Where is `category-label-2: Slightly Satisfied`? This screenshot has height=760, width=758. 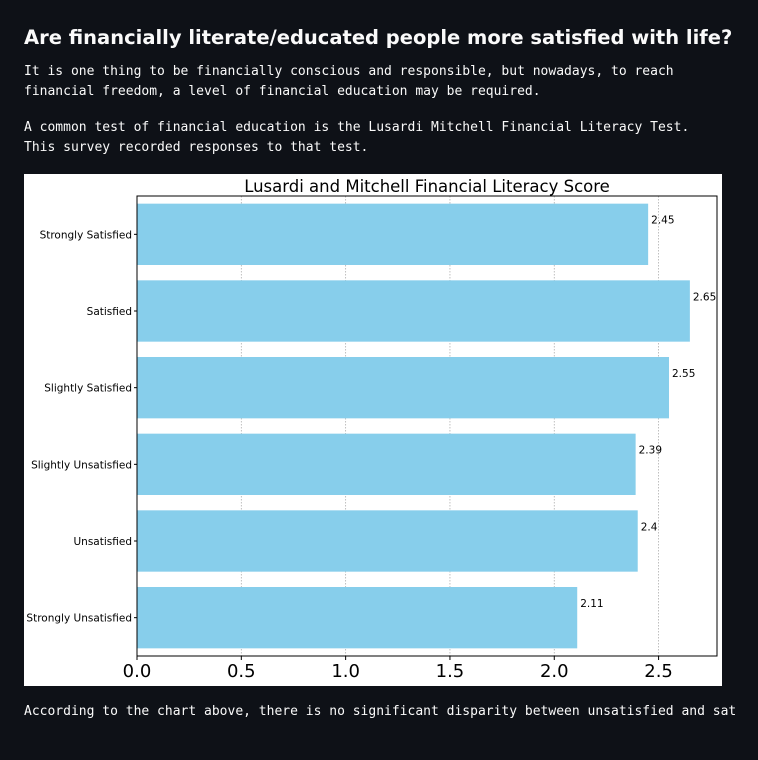 category-label-2: Slightly Satisfied is located at coordinates (88, 389).